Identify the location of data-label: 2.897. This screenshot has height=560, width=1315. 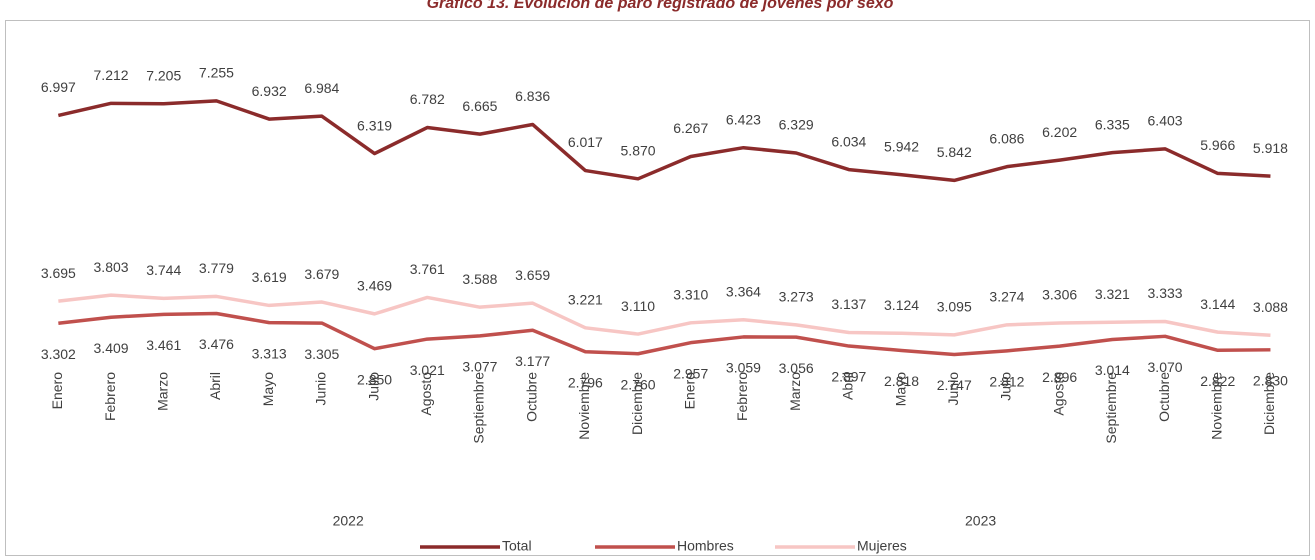
(848, 377).